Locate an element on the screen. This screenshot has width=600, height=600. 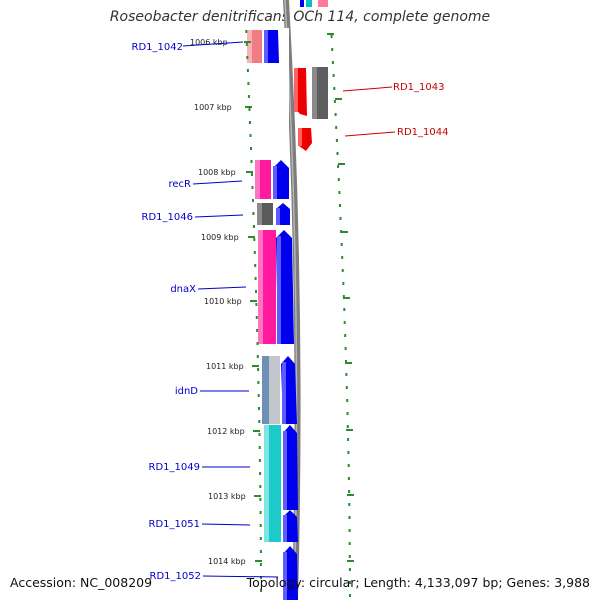
kbp-tick-label: 1013 kbp is located at coordinates (227, 496).